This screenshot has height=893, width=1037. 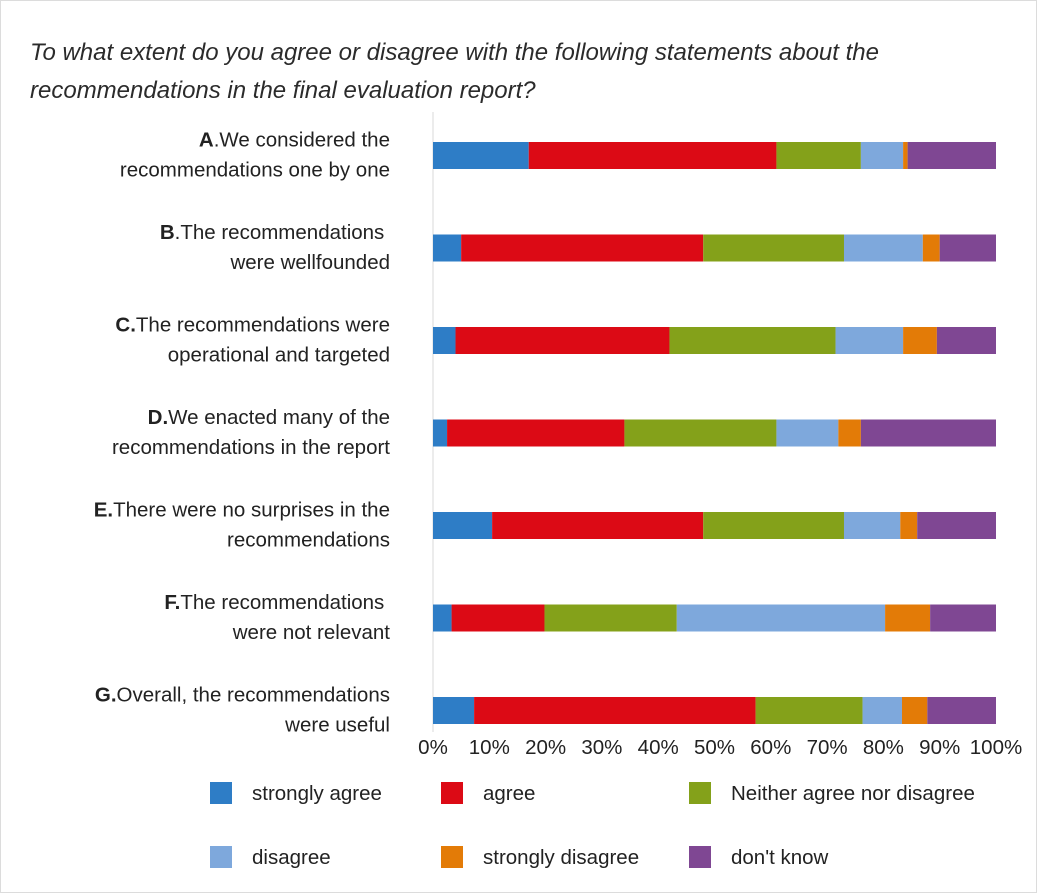 I want to click on category-letter: F., so click(x=172, y=602).